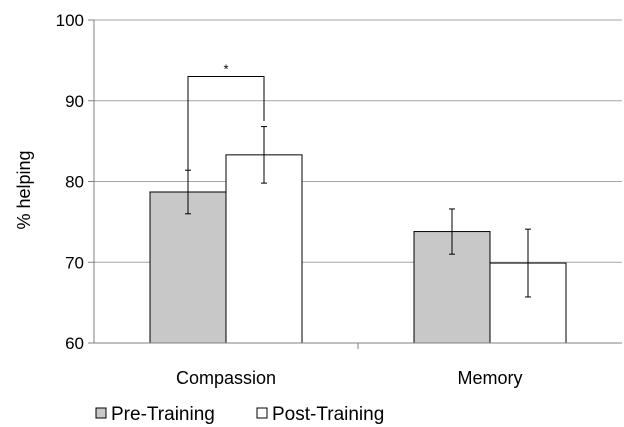  Describe the element at coordinates (70, 20) in the screenshot. I see `y-tick-label: 100` at that location.